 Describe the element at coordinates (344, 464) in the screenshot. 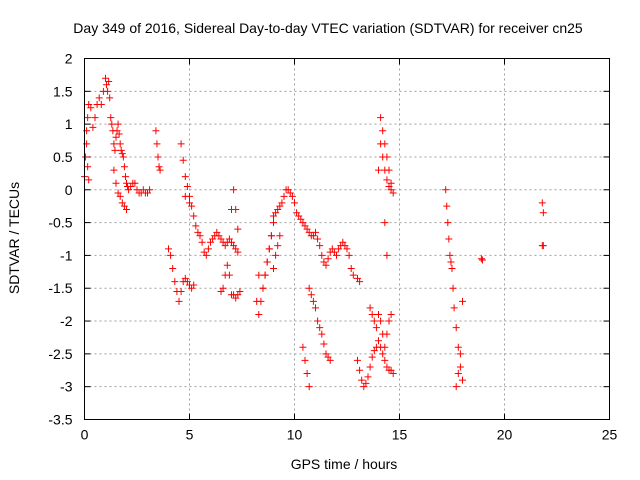

I see `x-axis-label: GPS time / hours` at that location.